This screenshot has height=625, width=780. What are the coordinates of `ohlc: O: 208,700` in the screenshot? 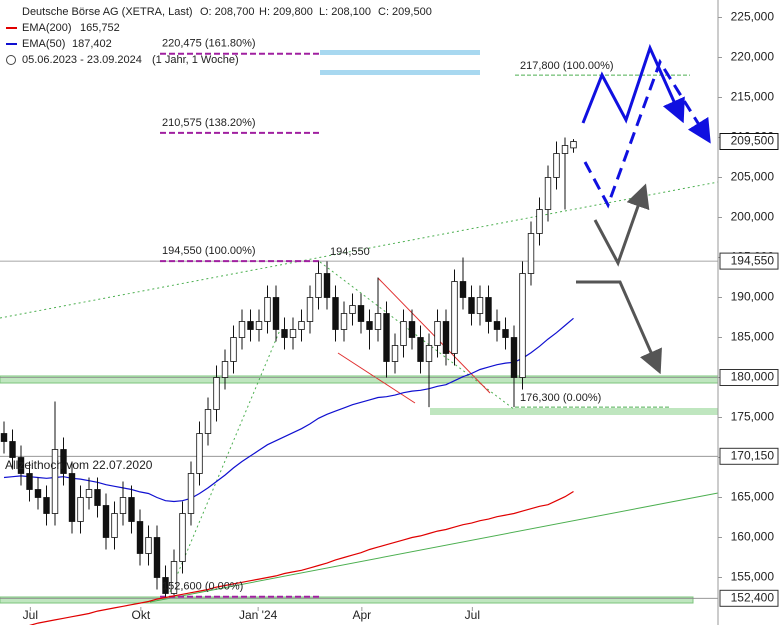 It's located at (227, 12).